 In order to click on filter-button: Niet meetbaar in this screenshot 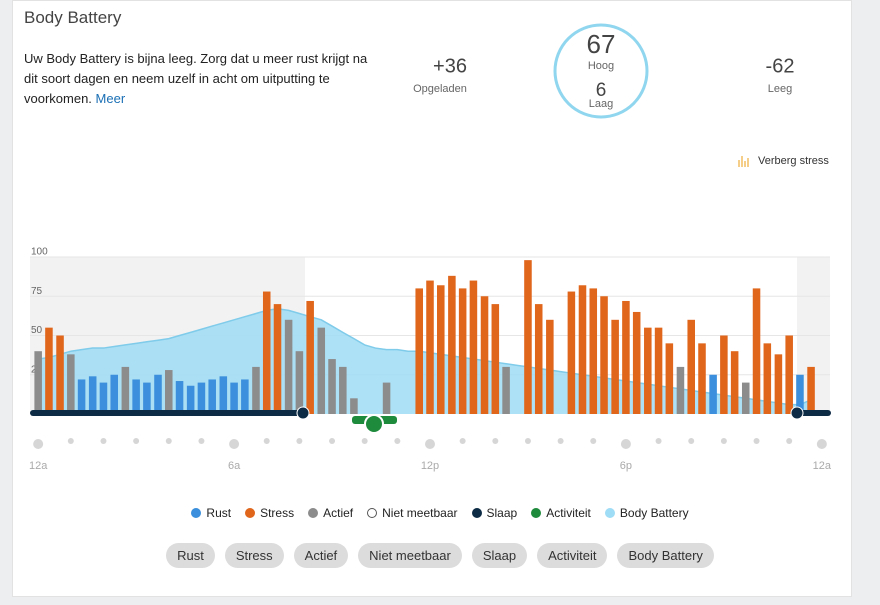, I will do `click(410, 555)`.